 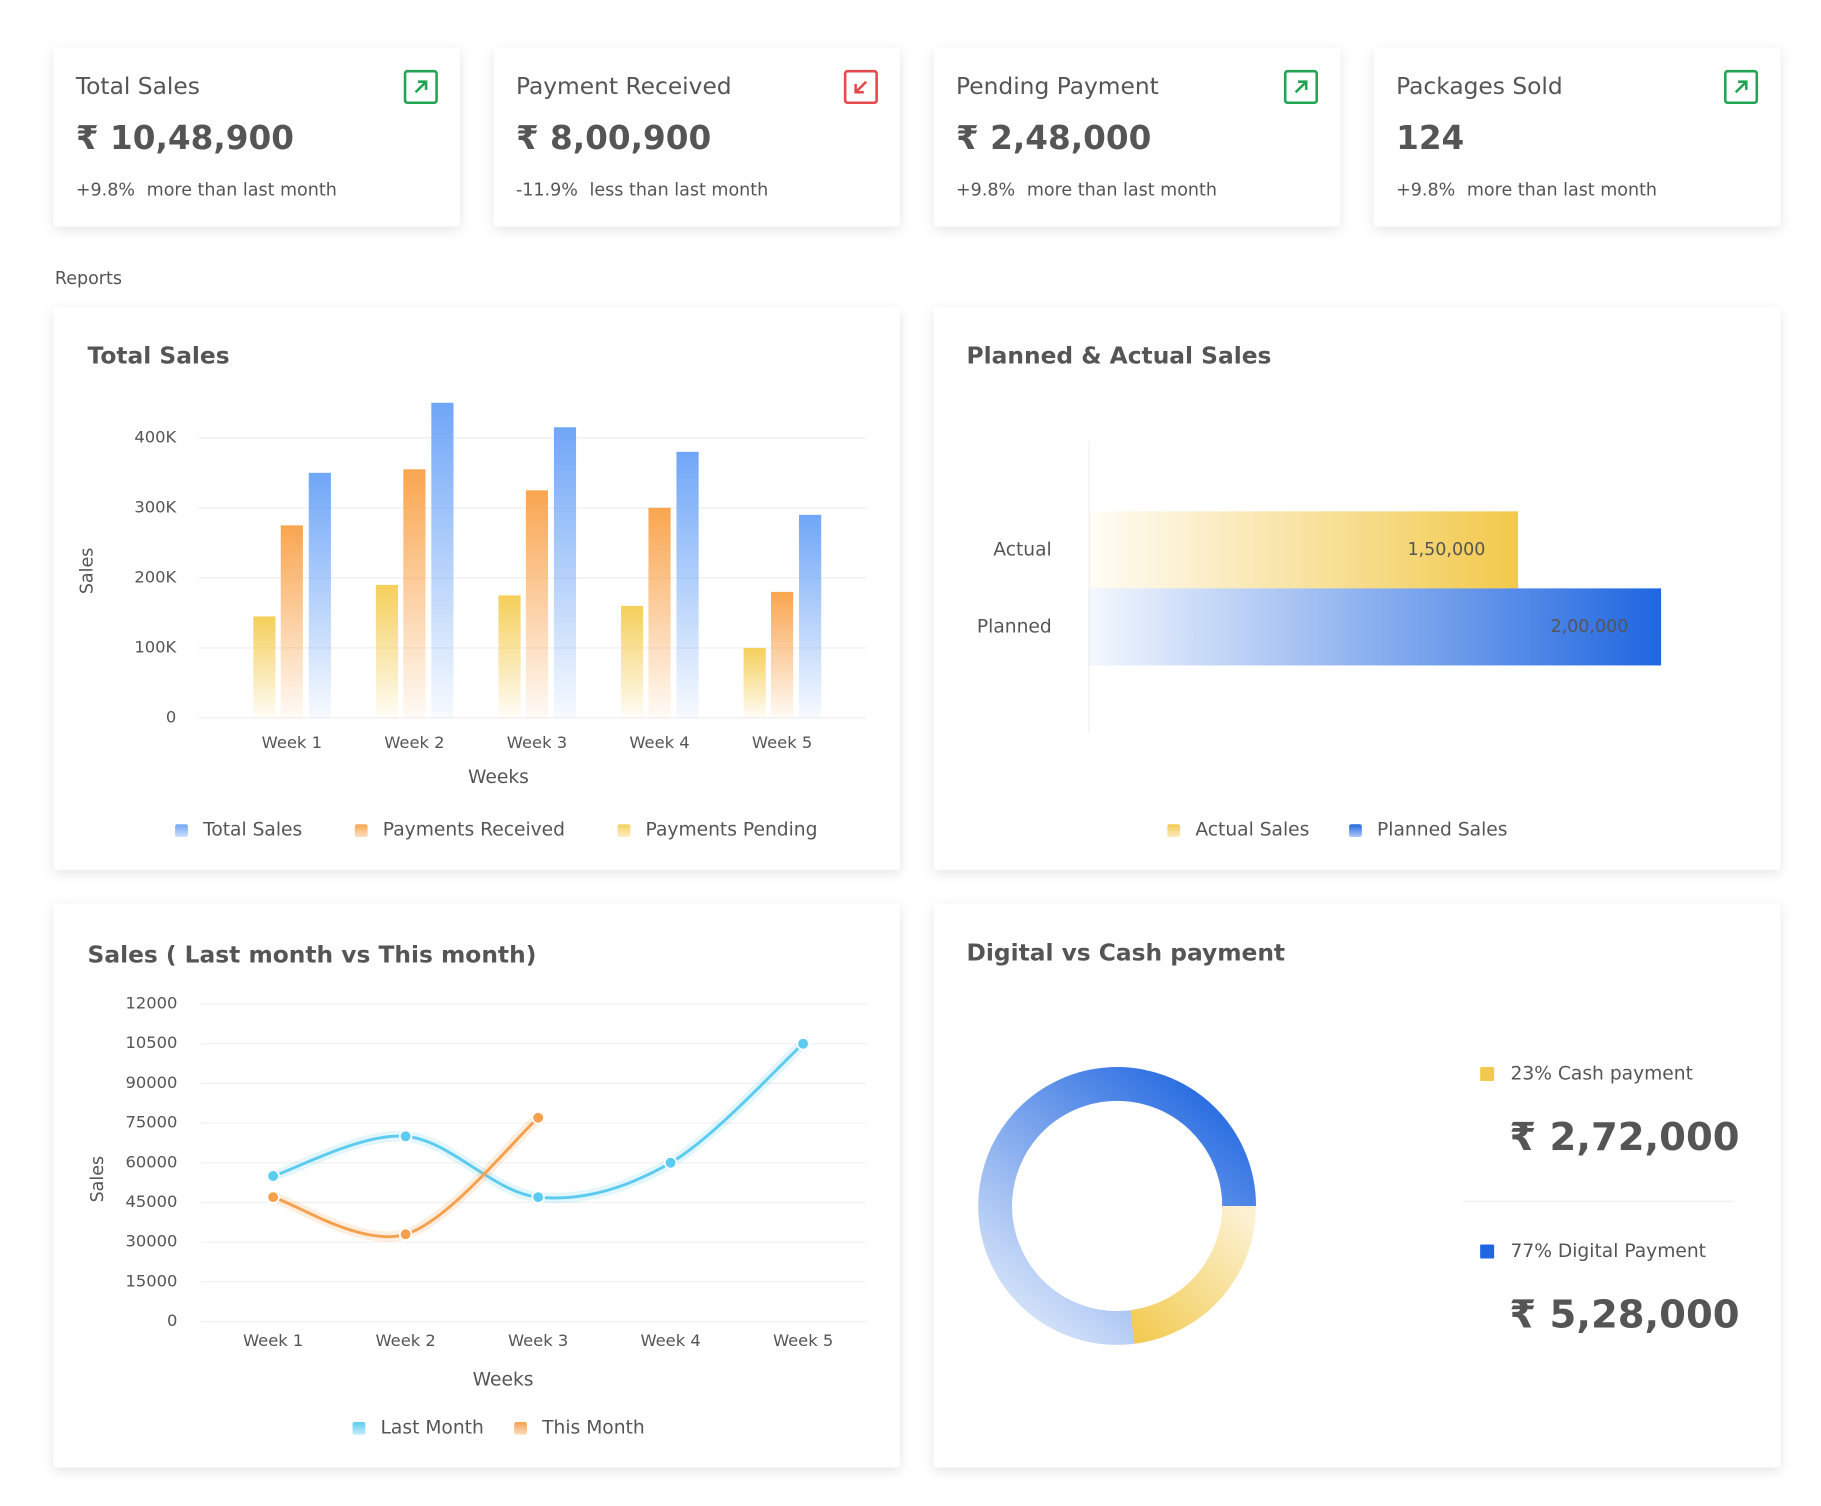 What do you see at coordinates (312, 955) in the screenshot?
I see `chart-title: Sales ( Last month vs This month)` at bounding box center [312, 955].